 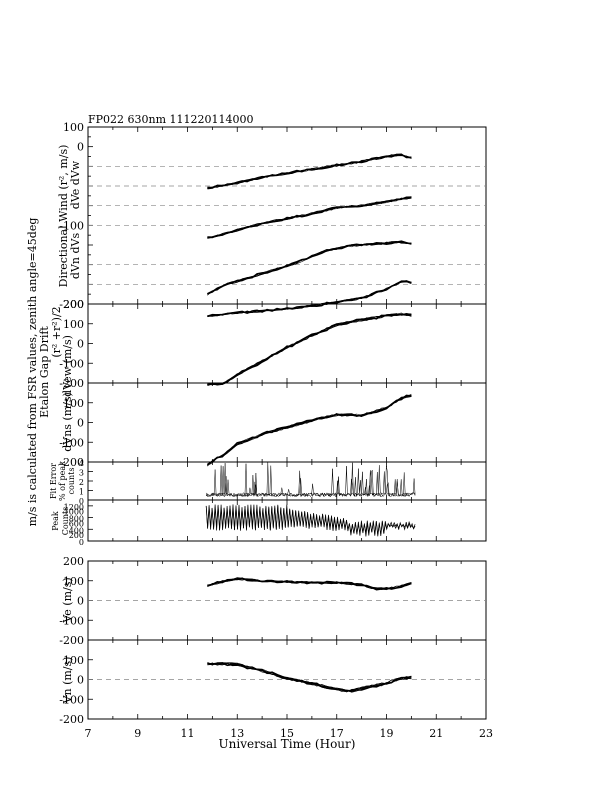 What do you see at coordinates (81, 501) in the screenshot?
I see `y-tick-label-fit_error: 0` at bounding box center [81, 501].